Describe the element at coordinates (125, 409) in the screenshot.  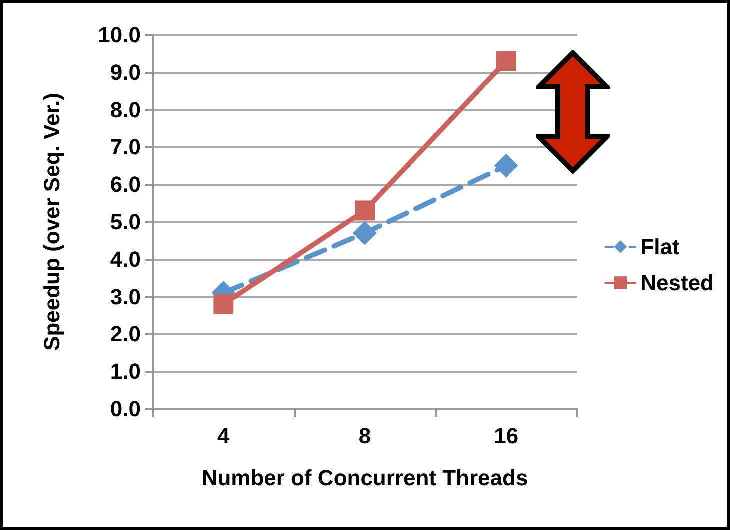
I see `y-tick-label: 0.0` at that location.